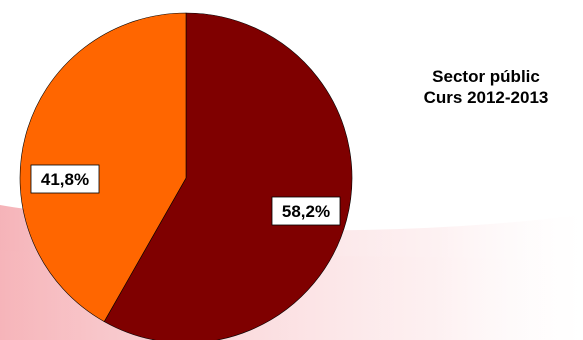 The height and width of the screenshot is (340, 583). I want to click on data-label-text-1: 58,2%, so click(306, 211).